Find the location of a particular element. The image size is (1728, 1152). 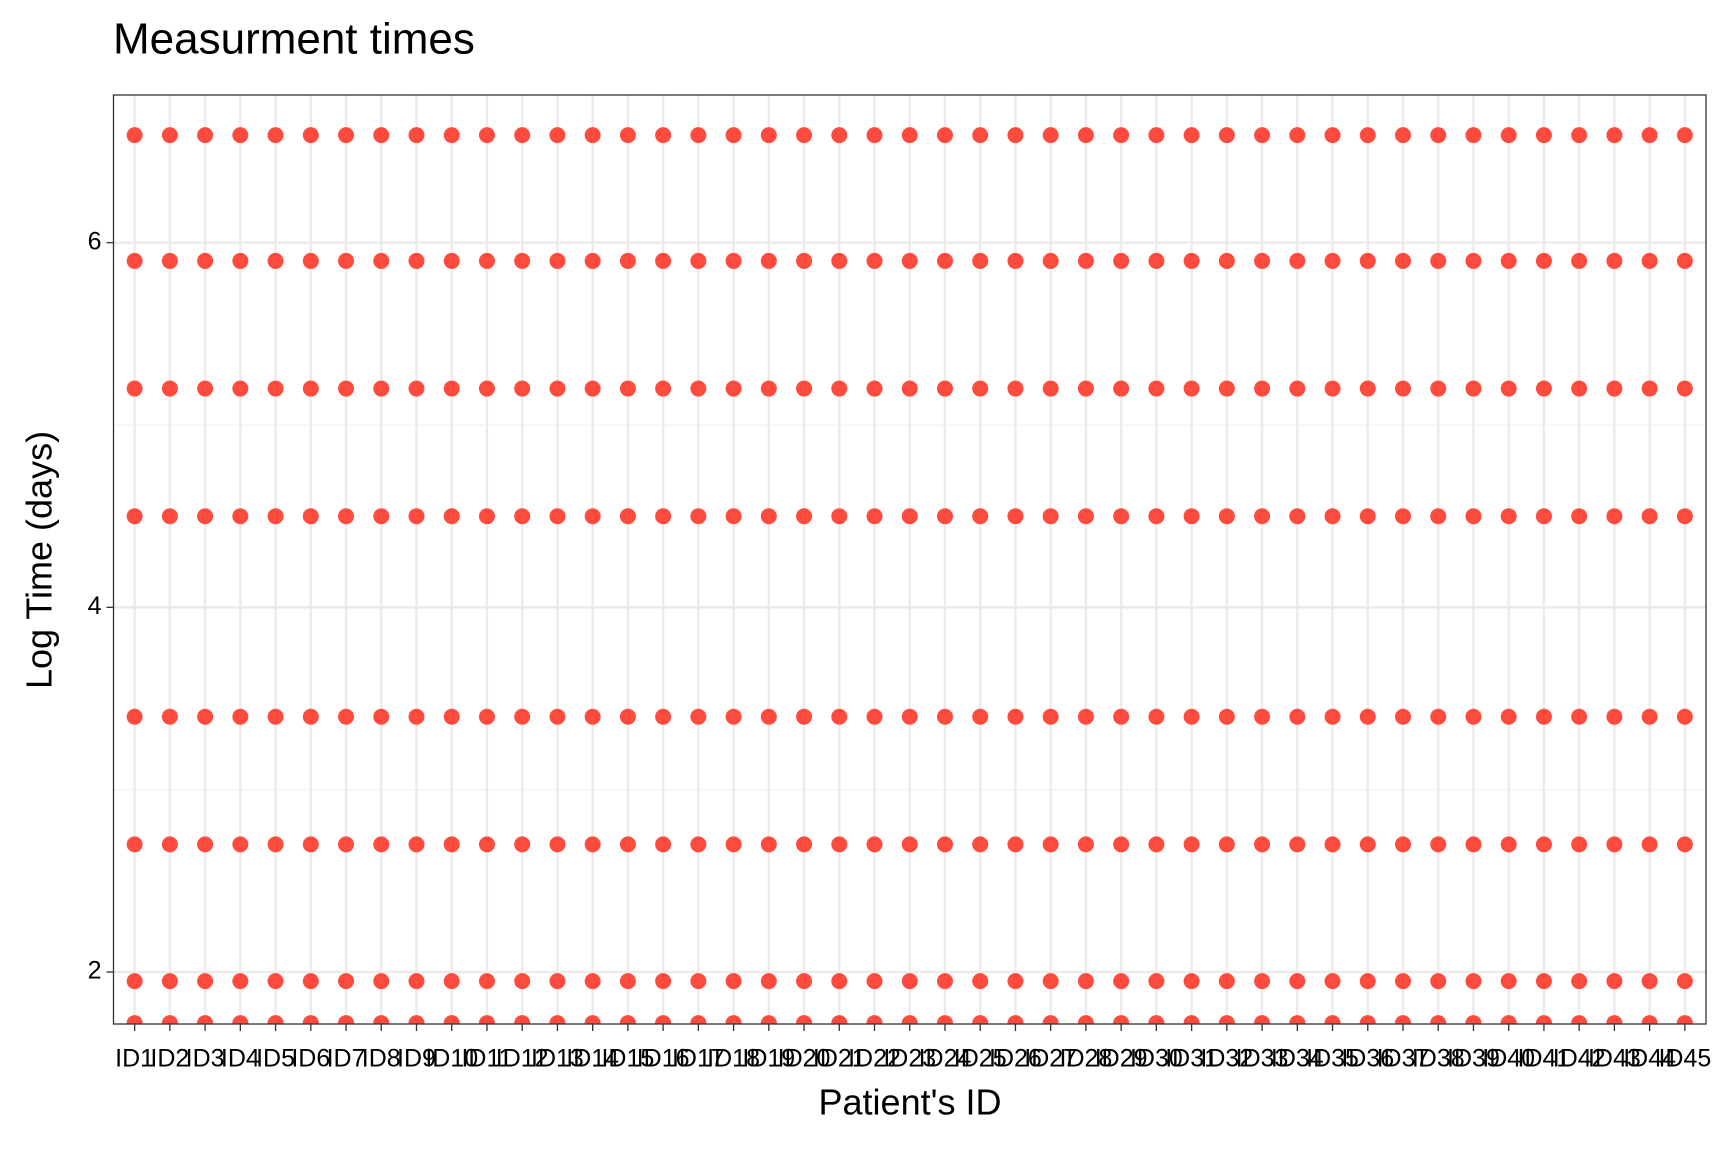

x-tick-label: ID45 is located at coordinates (1684, 1059).